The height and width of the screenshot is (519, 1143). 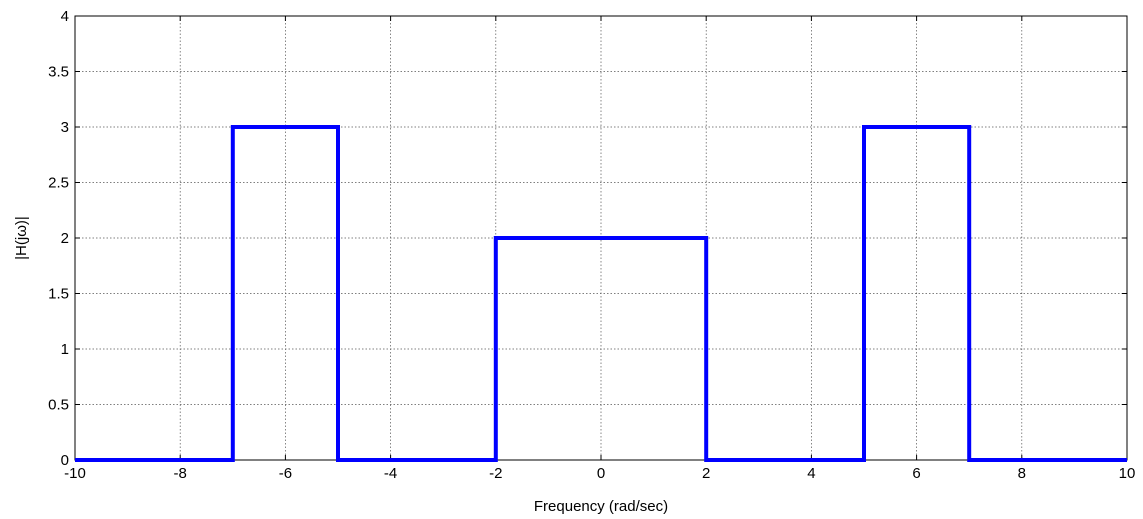 I want to click on y-tick-label: 1, so click(x=65, y=349).